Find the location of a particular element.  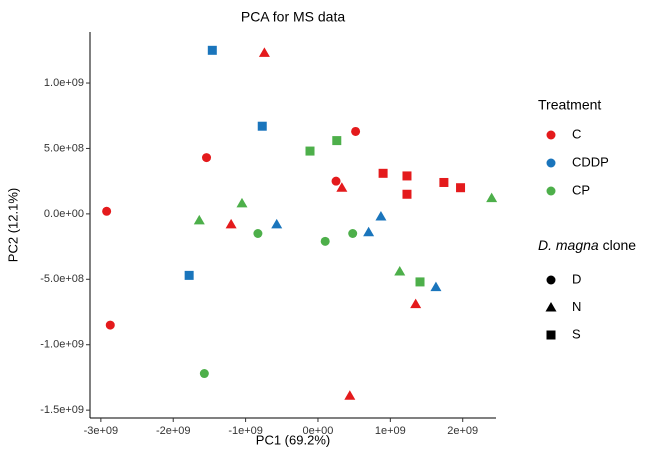

legend-label: CDDP is located at coordinates (590, 161).